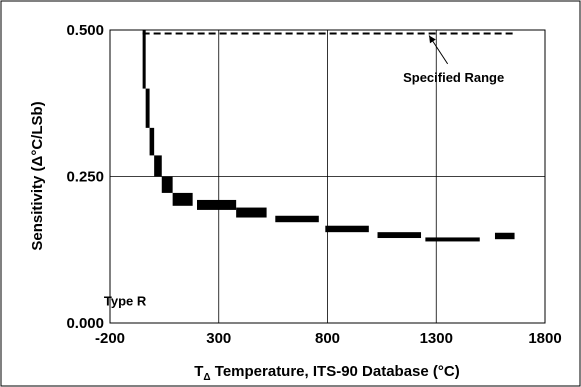 The image size is (581, 387). I want to click on x-tick-label-0: -200, so click(110, 338).